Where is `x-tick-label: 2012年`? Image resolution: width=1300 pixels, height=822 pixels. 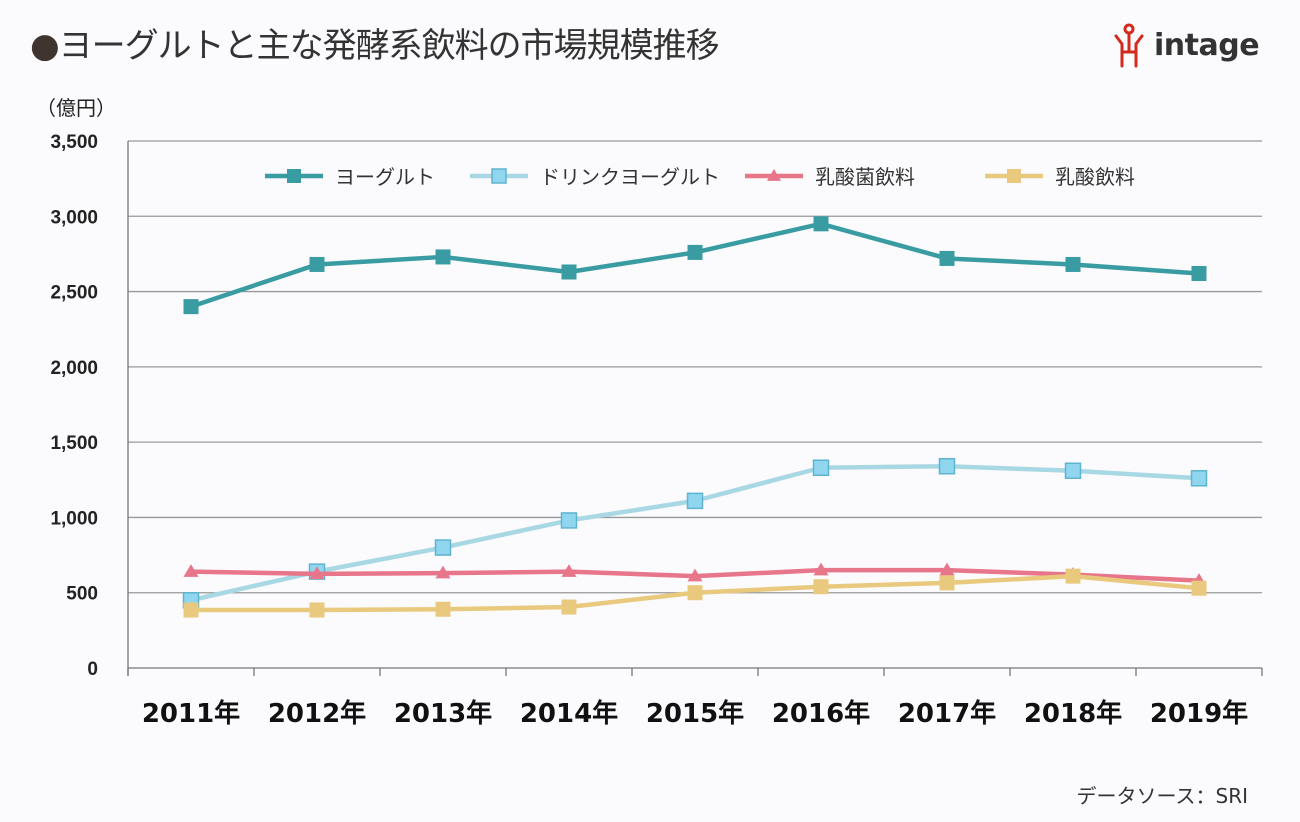 x-tick-label: 2012年 is located at coordinates (317, 713).